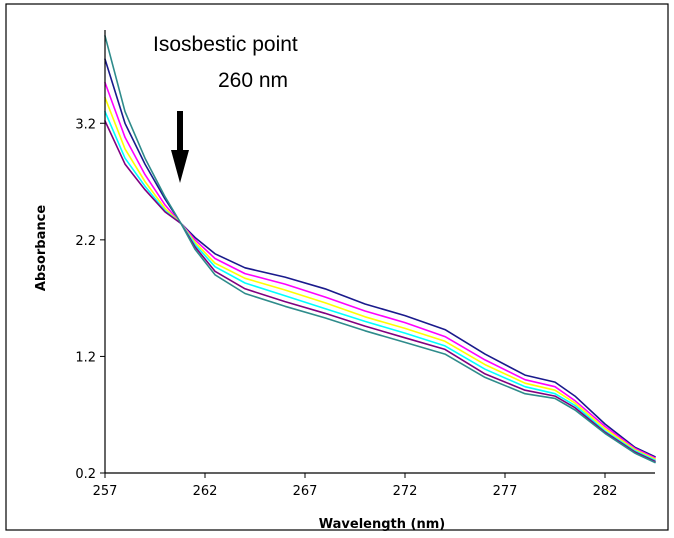  I want to click on y-axis-title: Absorbance, so click(41, 248).